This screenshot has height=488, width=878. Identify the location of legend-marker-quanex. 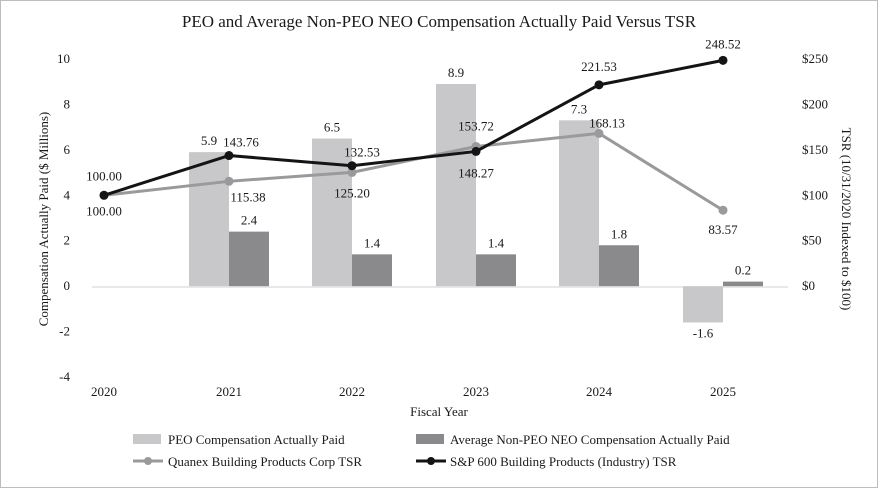
(148, 461).